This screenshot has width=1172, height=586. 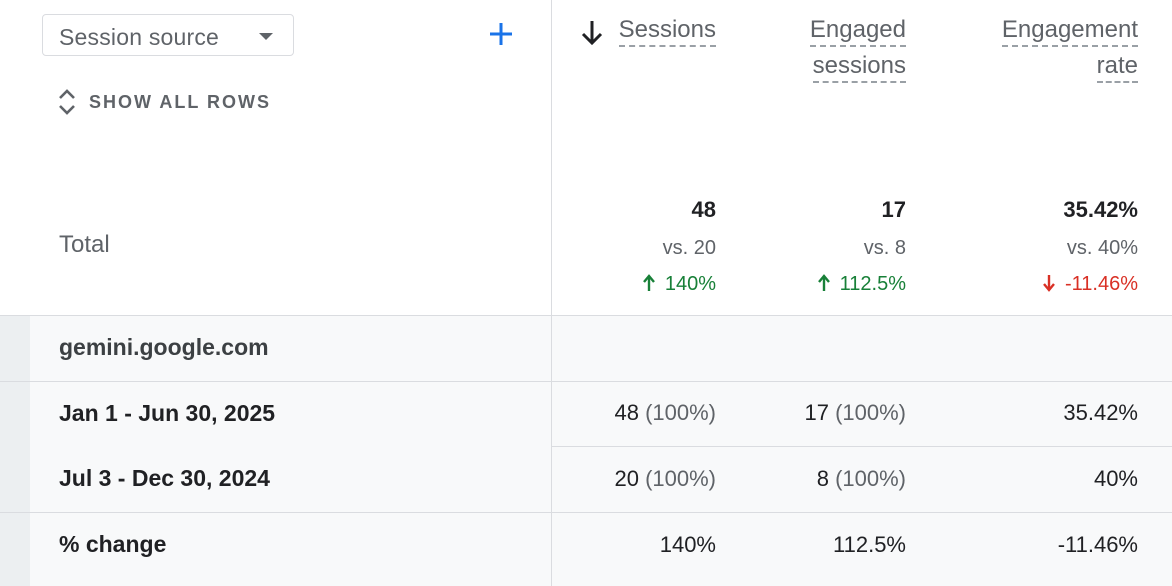 What do you see at coordinates (626, 412) in the screenshot?
I see `cell-value: 48` at bounding box center [626, 412].